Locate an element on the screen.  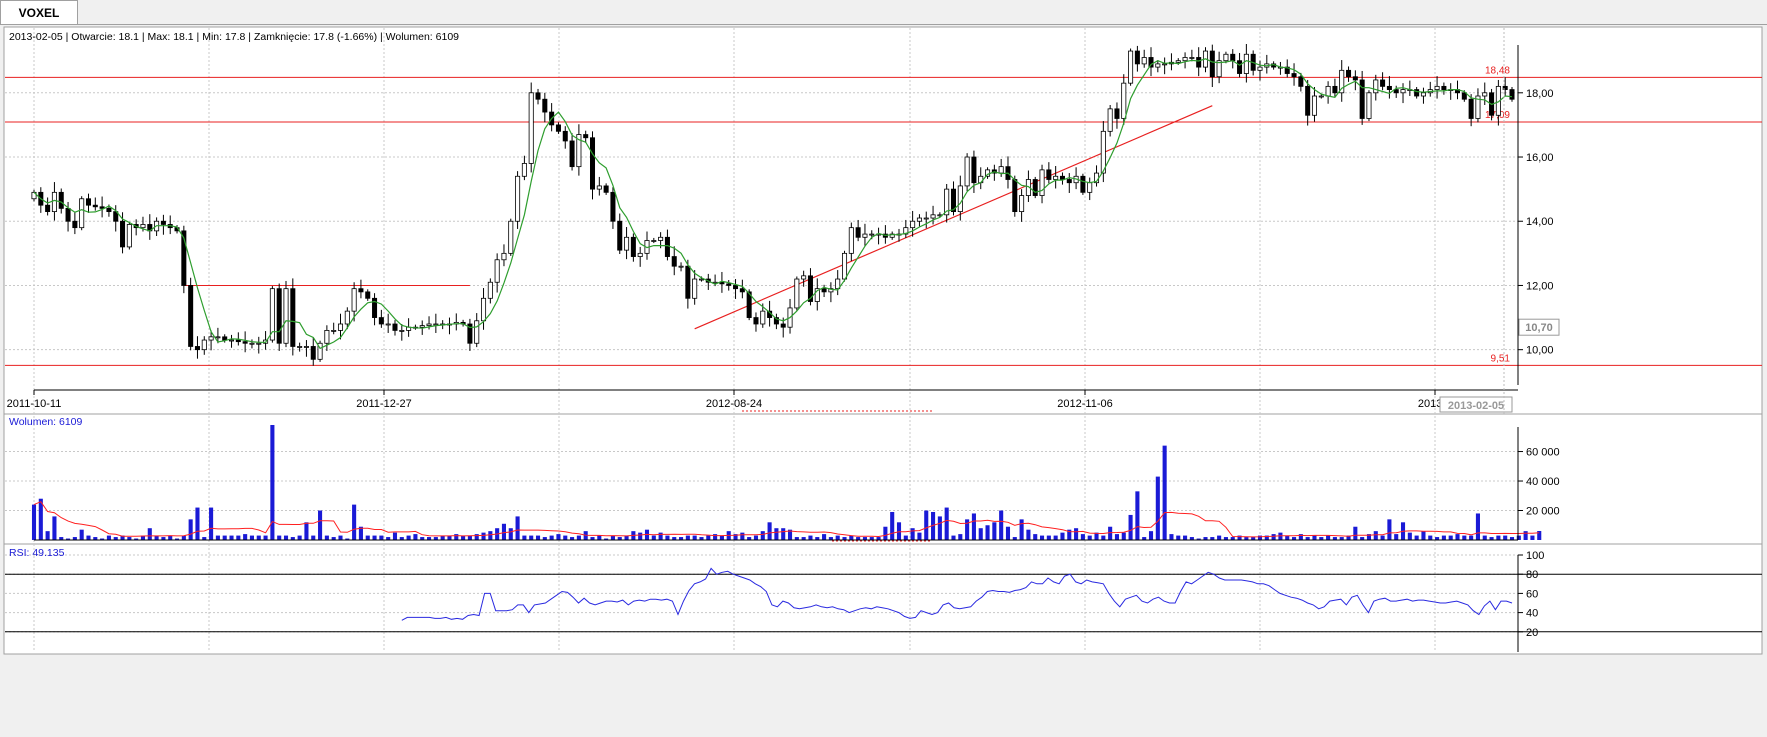
tab-voxel: VOXEL is located at coordinates (39, 12).